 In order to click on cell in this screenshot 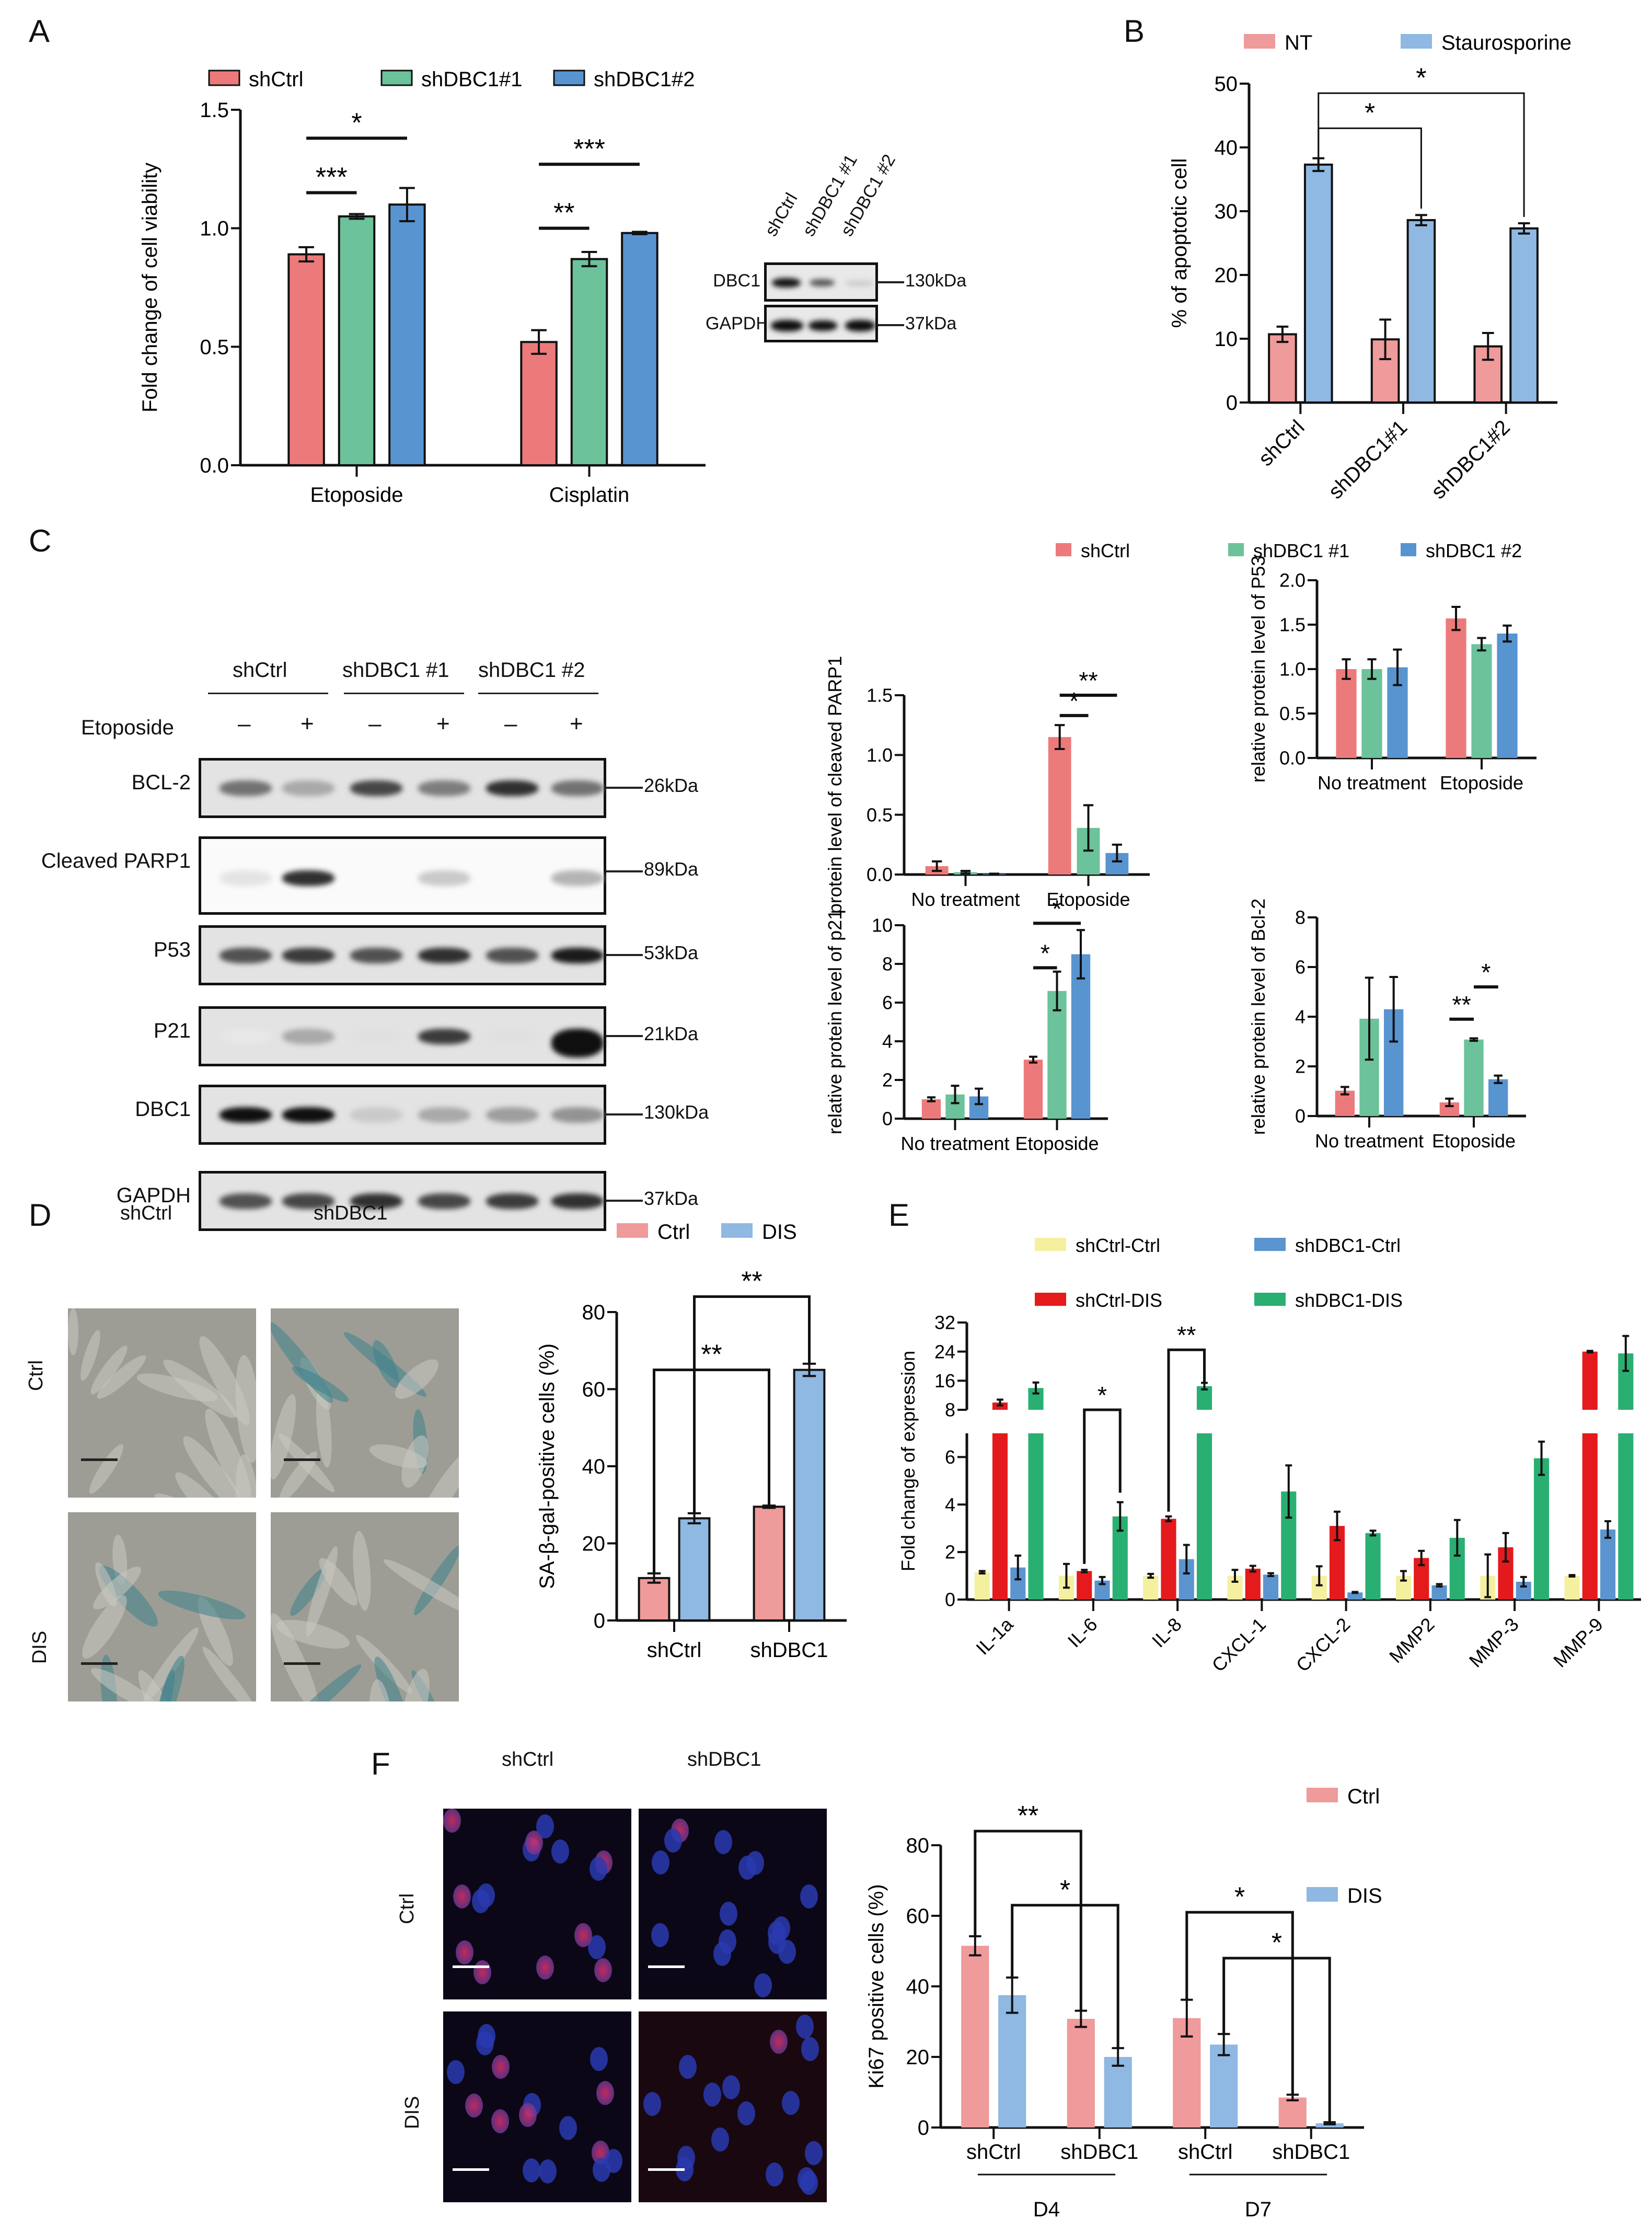, I will do `click(73, 1331)`.